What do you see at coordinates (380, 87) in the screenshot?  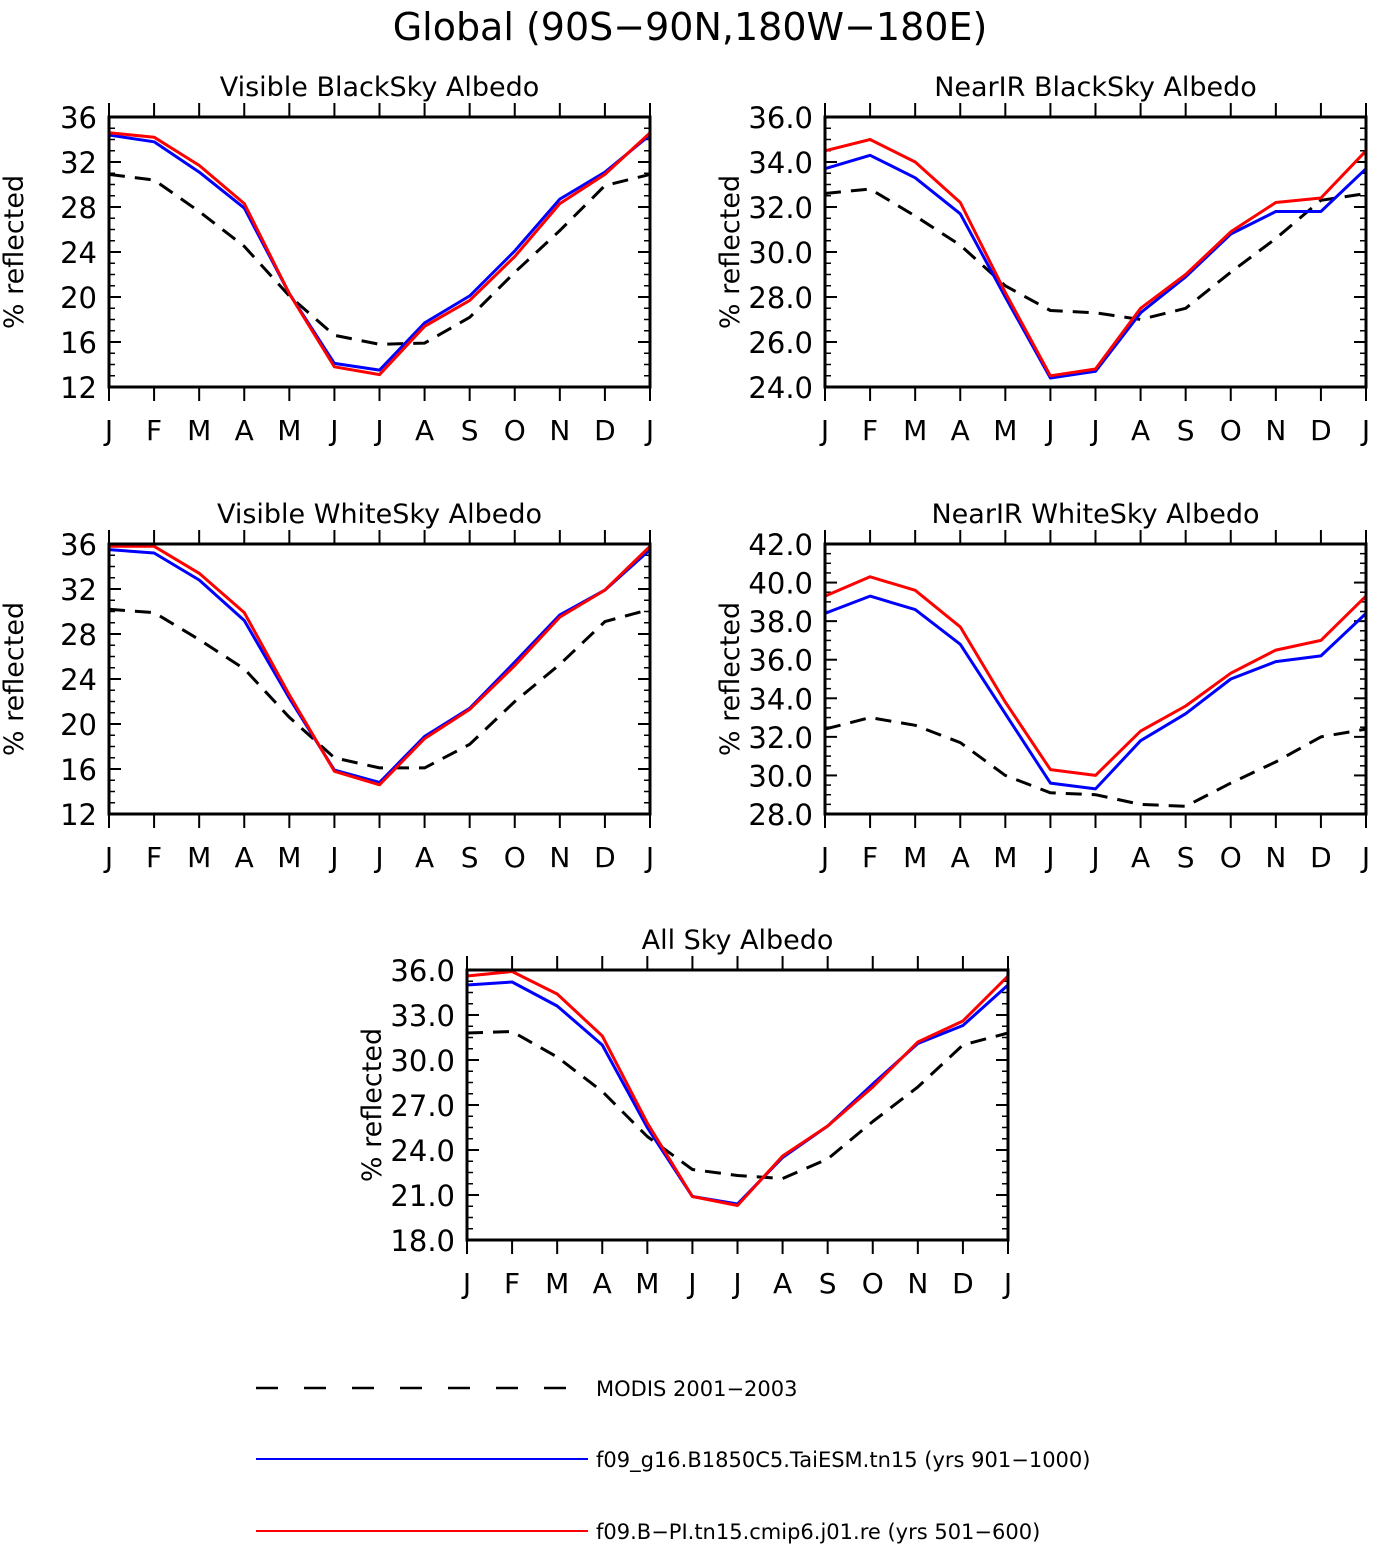 I see `panel-title: Visible BlackSky Albedo` at bounding box center [380, 87].